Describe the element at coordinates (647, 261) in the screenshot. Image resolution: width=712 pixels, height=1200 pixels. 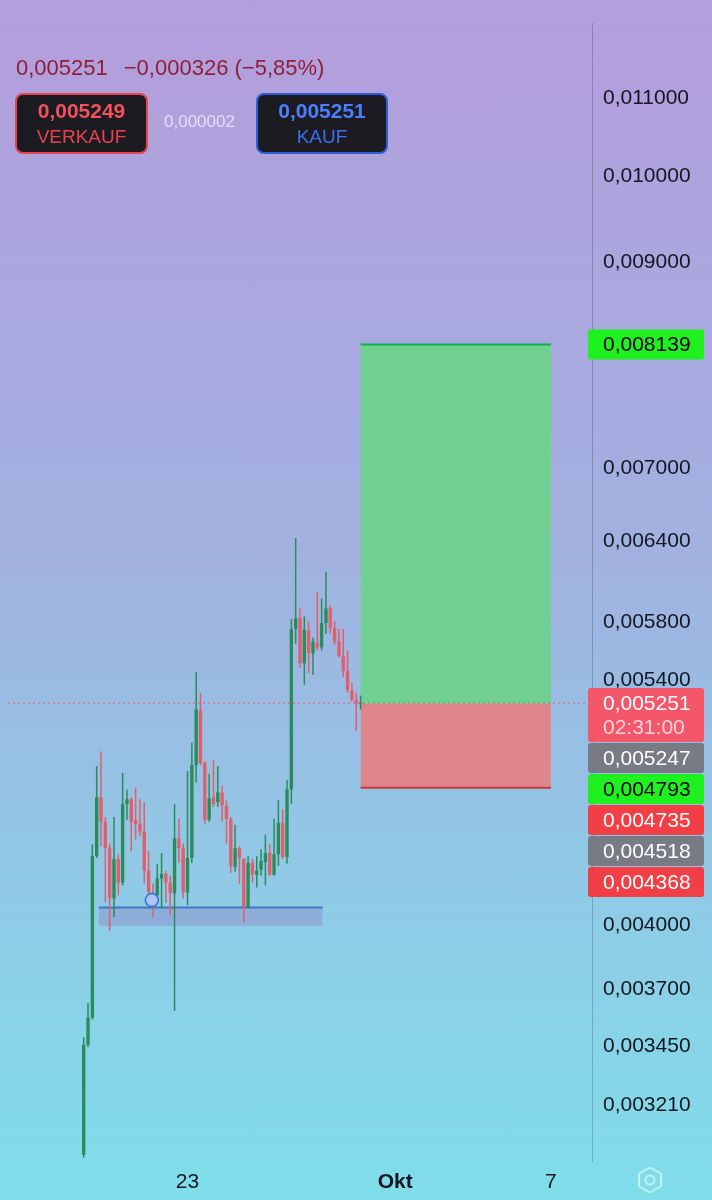
I see `y-tick-label: 0,009000` at that location.